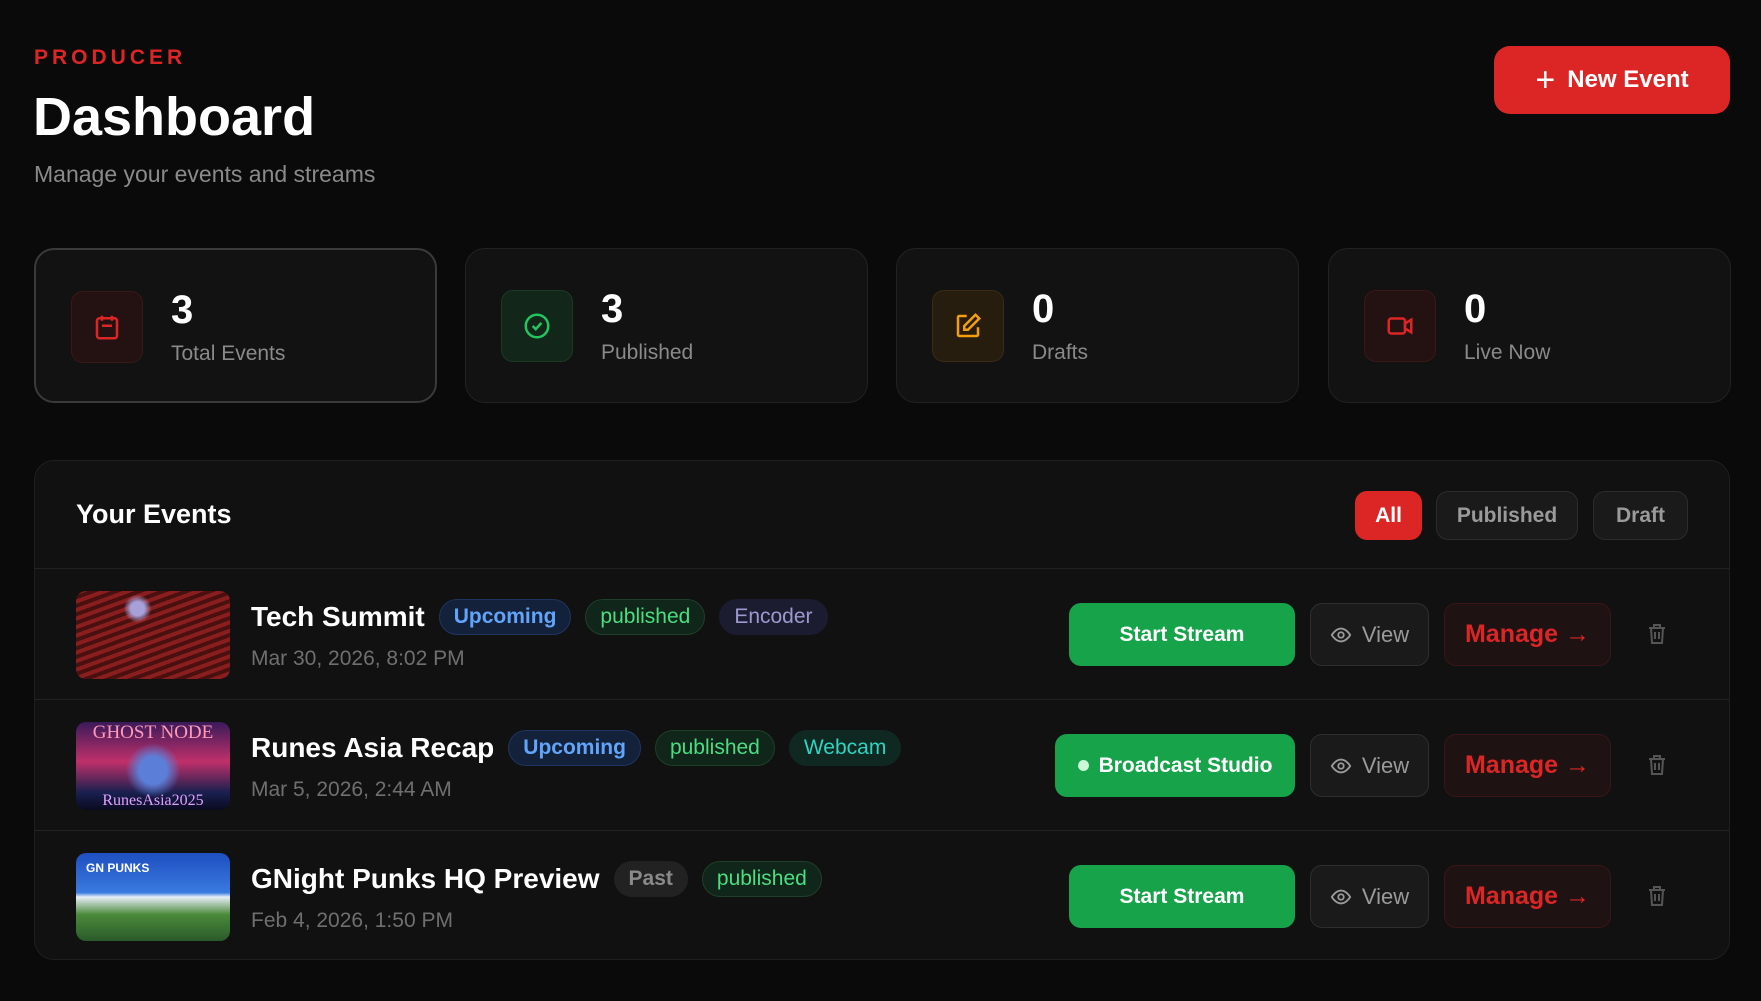  I want to click on video-icon, so click(1400, 326).